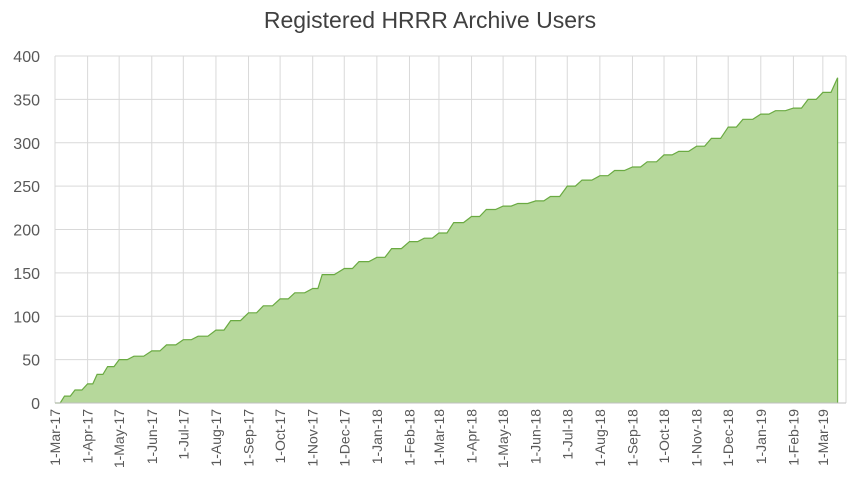  Describe the element at coordinates (761, 436) in the screenshot. I see `x-tick-label: 1-Jan-19` at that location.